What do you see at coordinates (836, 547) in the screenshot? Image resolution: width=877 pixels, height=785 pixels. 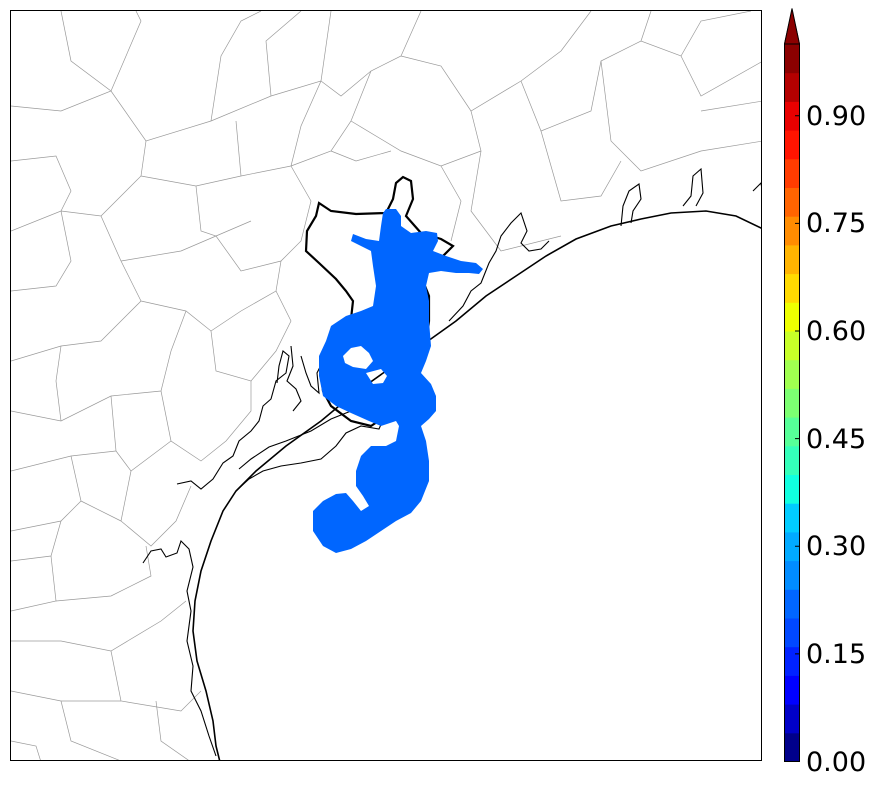 I see `colorbar-label-2: 0.30` at bounding box center [836, 547].